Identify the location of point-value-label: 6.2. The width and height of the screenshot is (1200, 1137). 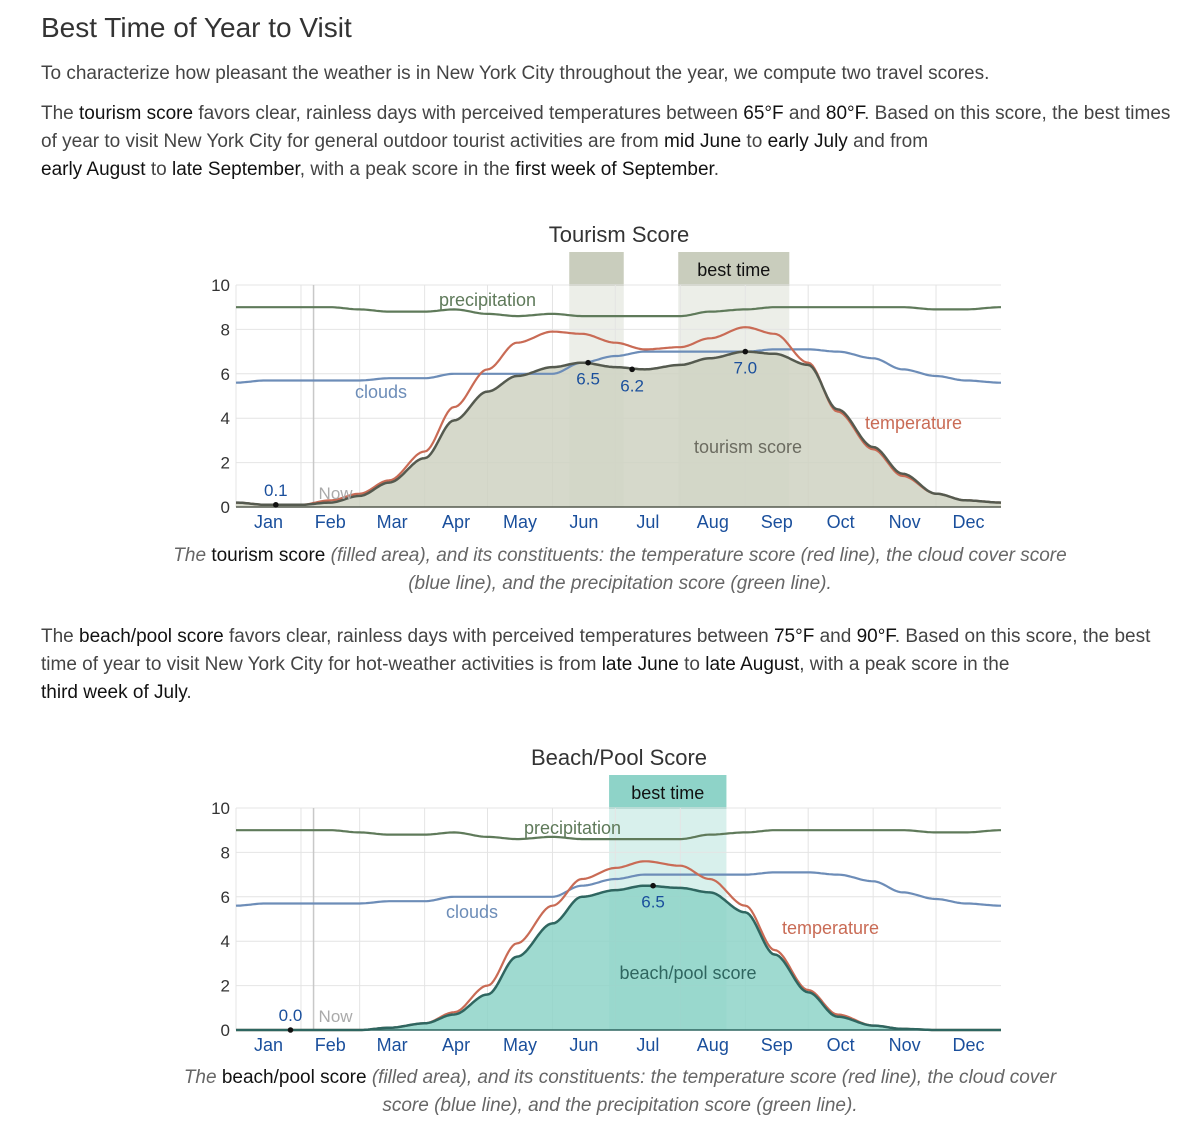
(632, 385).